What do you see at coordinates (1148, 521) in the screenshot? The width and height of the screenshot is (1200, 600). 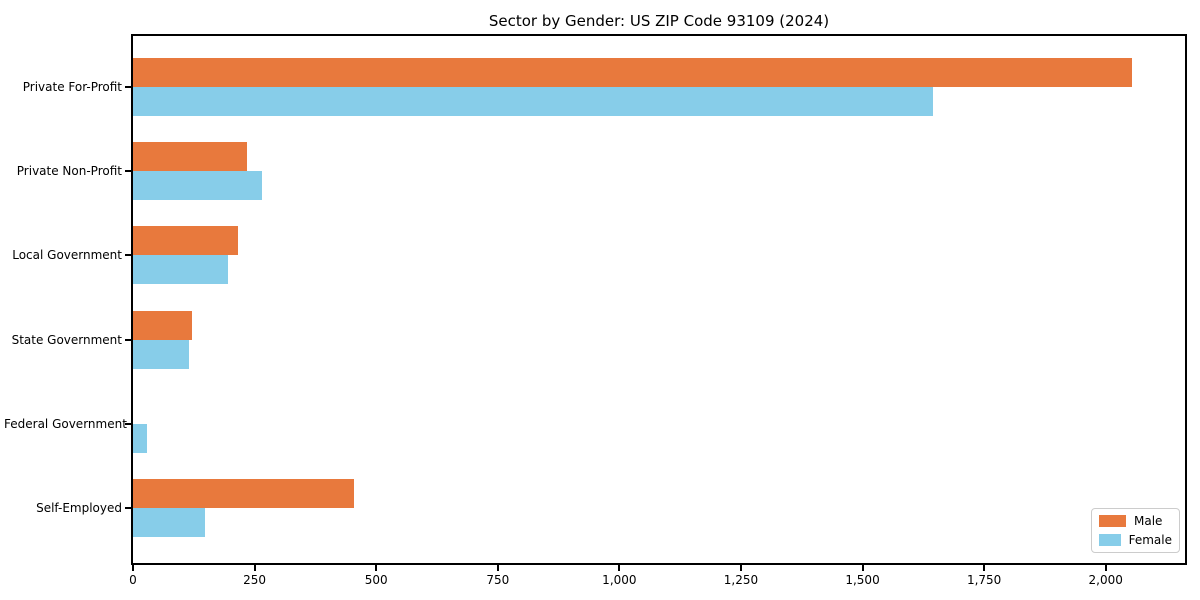 I see `legend-label-male: Male` at bounding box center [1148, 521].